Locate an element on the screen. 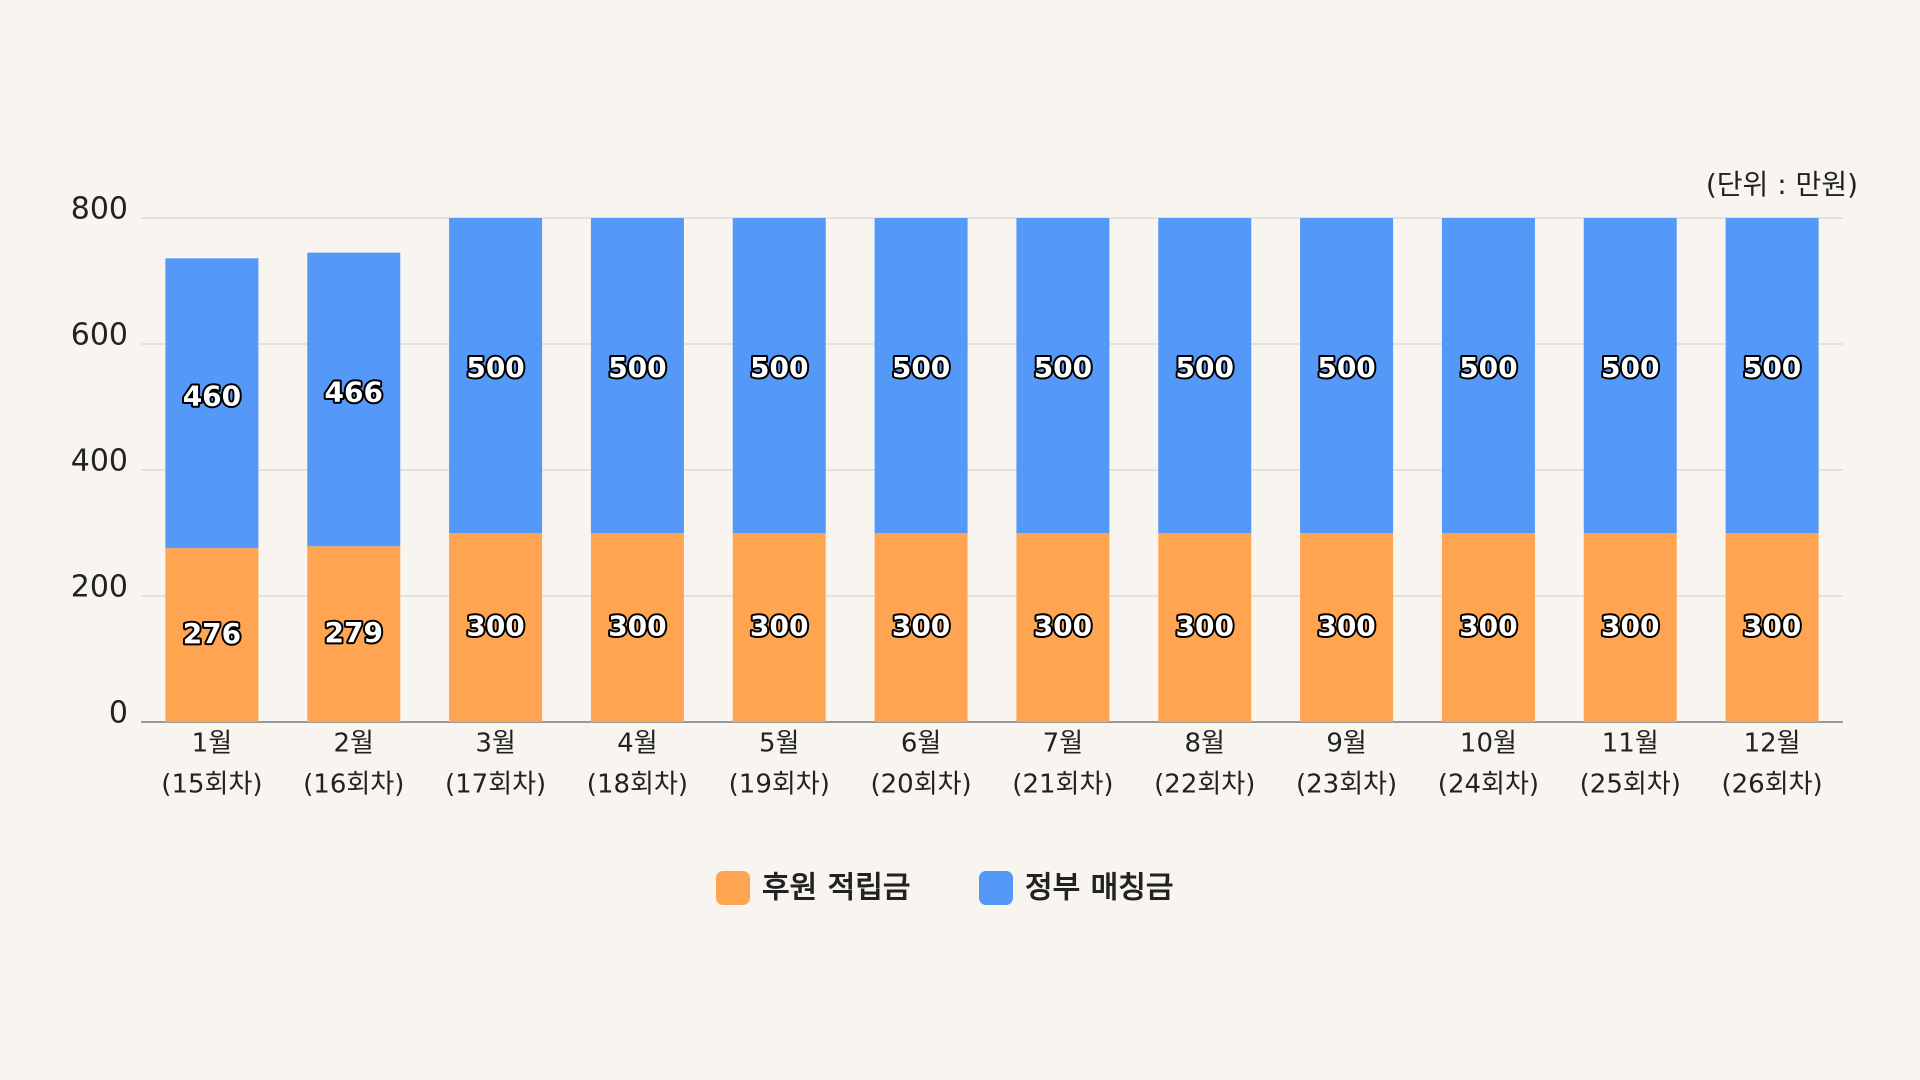  x-tick-label: (17회차) is located at coordinates (495, 785).